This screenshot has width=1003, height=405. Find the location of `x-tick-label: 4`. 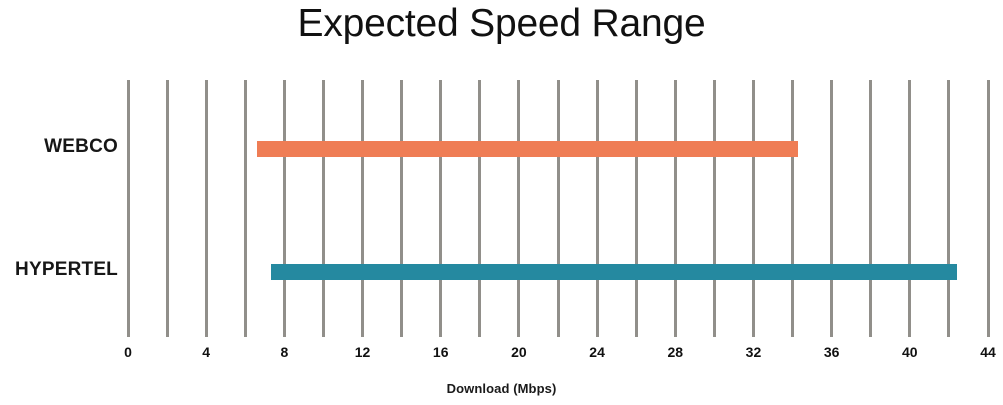

x-tick-label: 4 is located at coordinates (206, 352).